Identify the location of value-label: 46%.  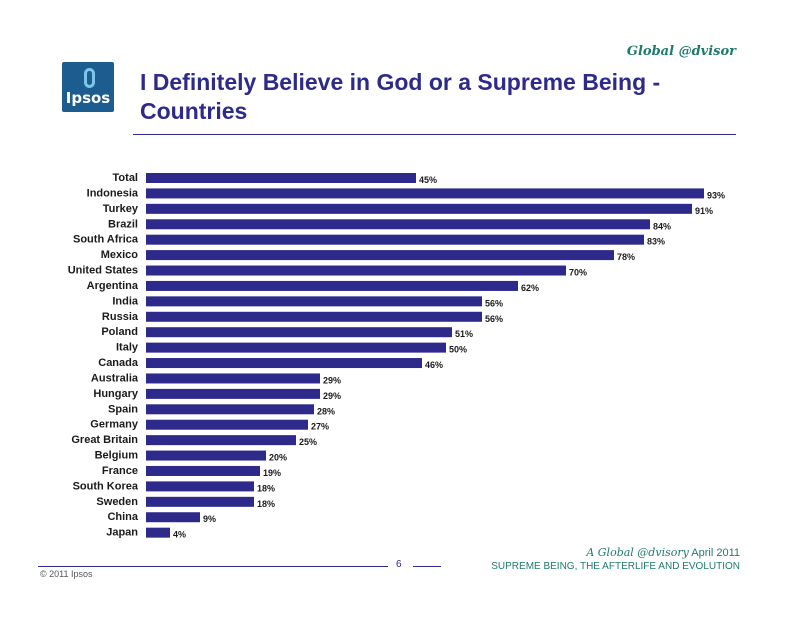
(434, 365).